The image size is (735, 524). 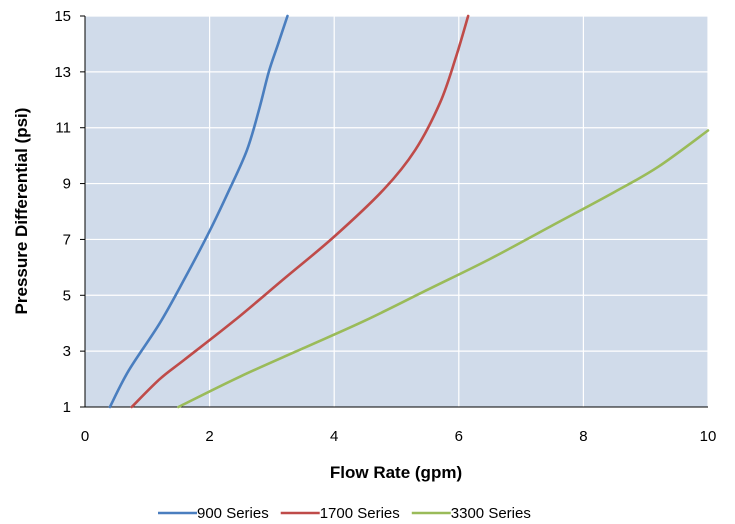 I want to click on y-tick-label: 7, so click(x=67, y=239).